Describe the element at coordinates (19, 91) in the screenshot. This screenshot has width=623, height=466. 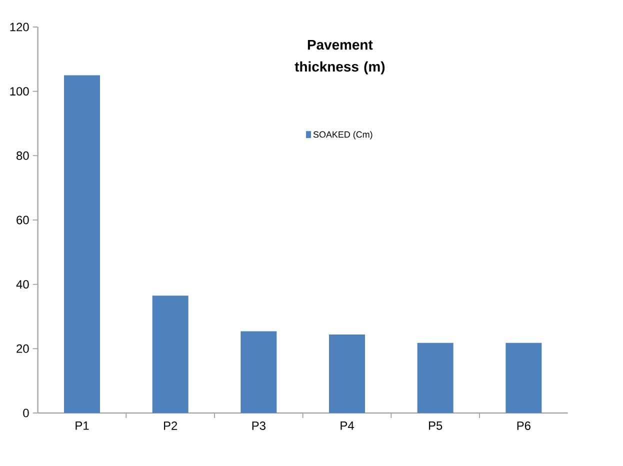
I see `y-tick-label: 100` at that location.